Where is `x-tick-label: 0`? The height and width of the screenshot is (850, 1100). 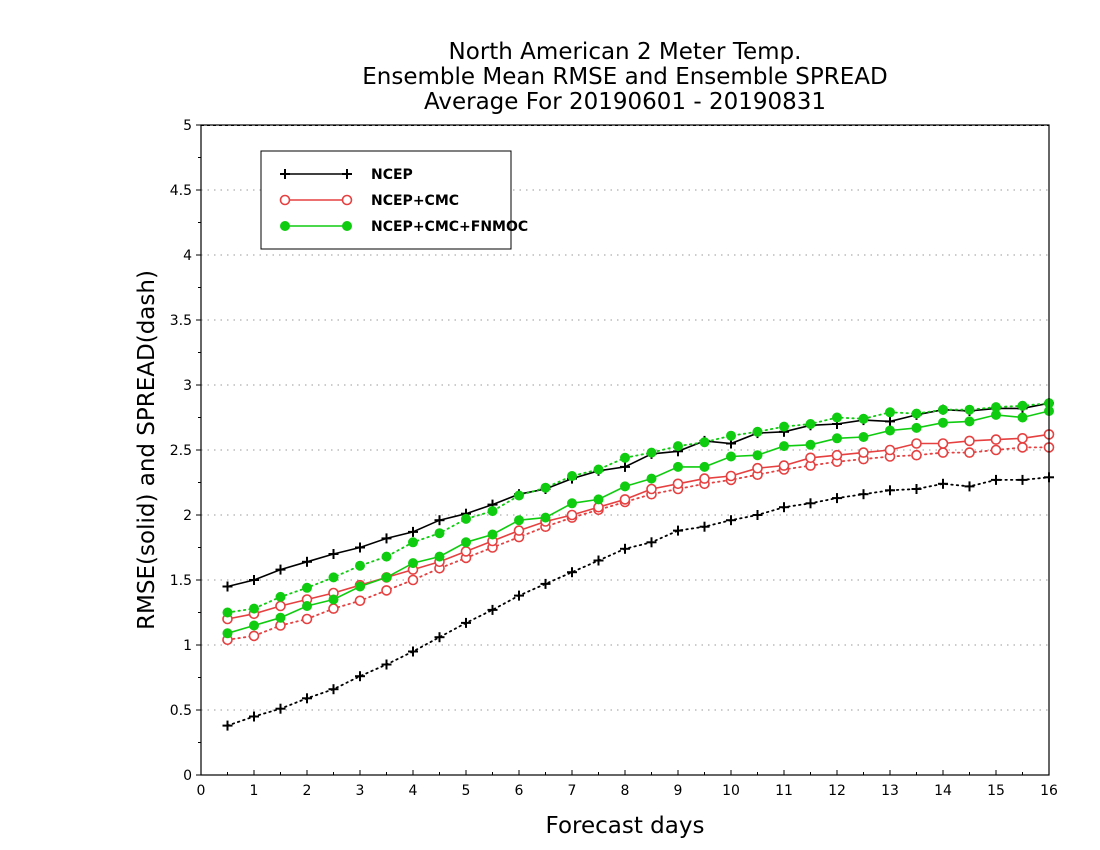
x-tick-label: 0 is located at coordinates (201, 791).